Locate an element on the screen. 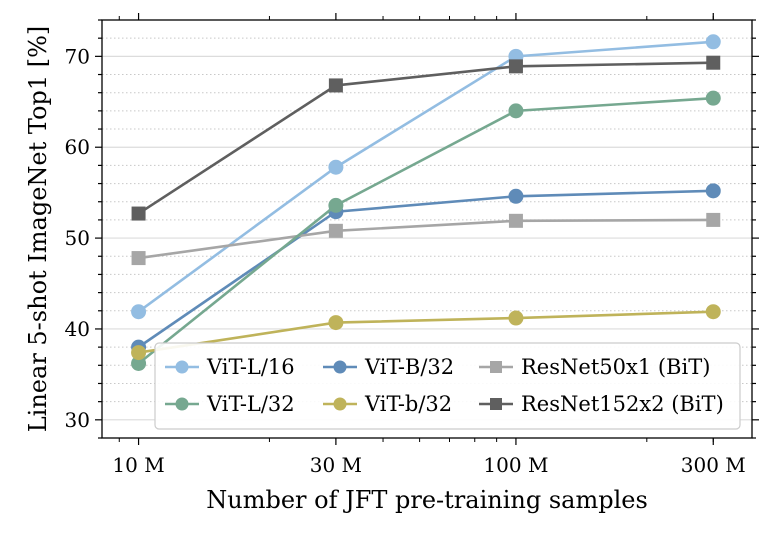 Image resolution: width=778 pixels, height=546 pixels. y-axis-title: Linear 5-shot ImageNet Top1 [%] is located at coordinates (38, 229).